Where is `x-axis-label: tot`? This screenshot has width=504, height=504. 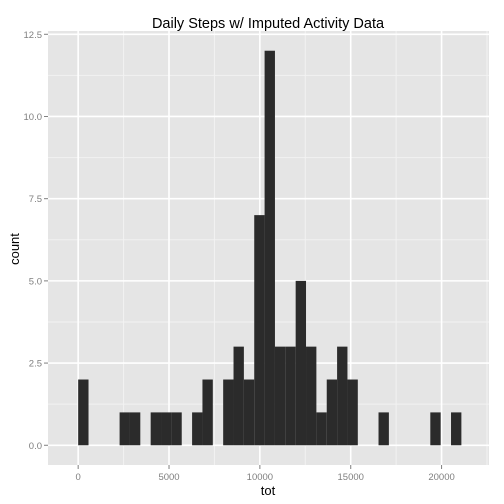 x-axis-label: tot is located at coordinates (268, 490).